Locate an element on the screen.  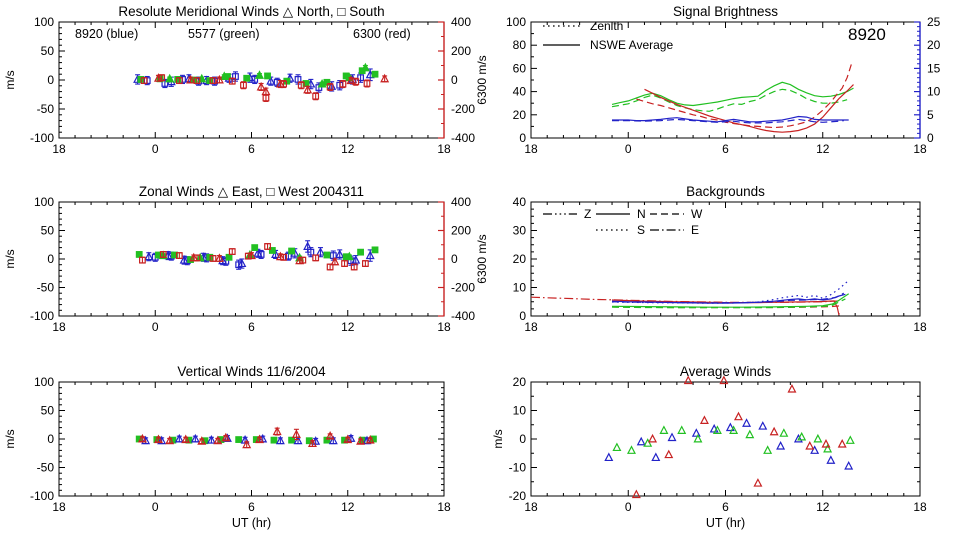
svg-text: 15 is located at coordinates (934, 68).